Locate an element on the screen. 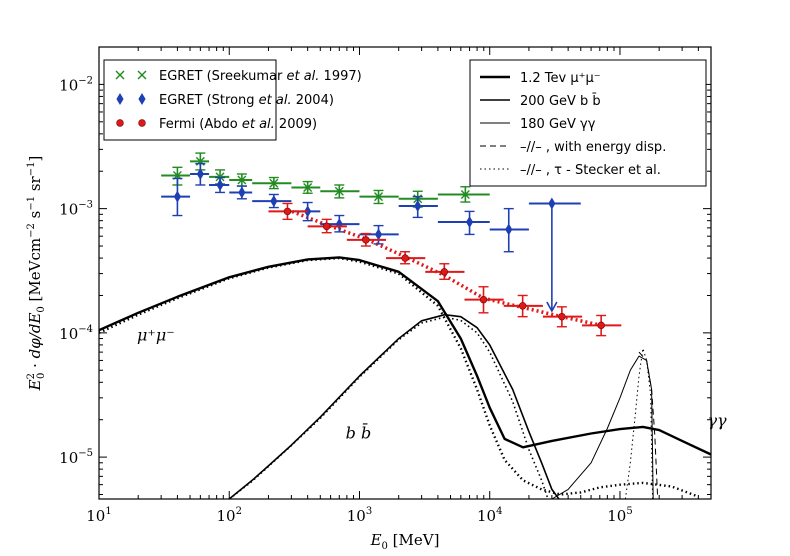 This screenshot has height=556, width=790. legend-entry: Fermi (Abdo et al. 2009) is located at coordinates (216, 124).